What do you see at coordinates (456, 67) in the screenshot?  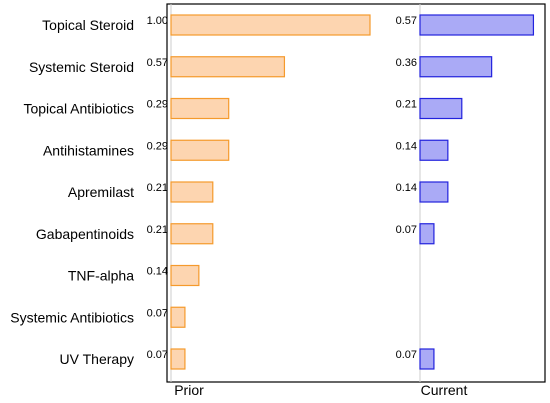 I see `bar-current-systemic-steroid` at bounding box center [456, 67].